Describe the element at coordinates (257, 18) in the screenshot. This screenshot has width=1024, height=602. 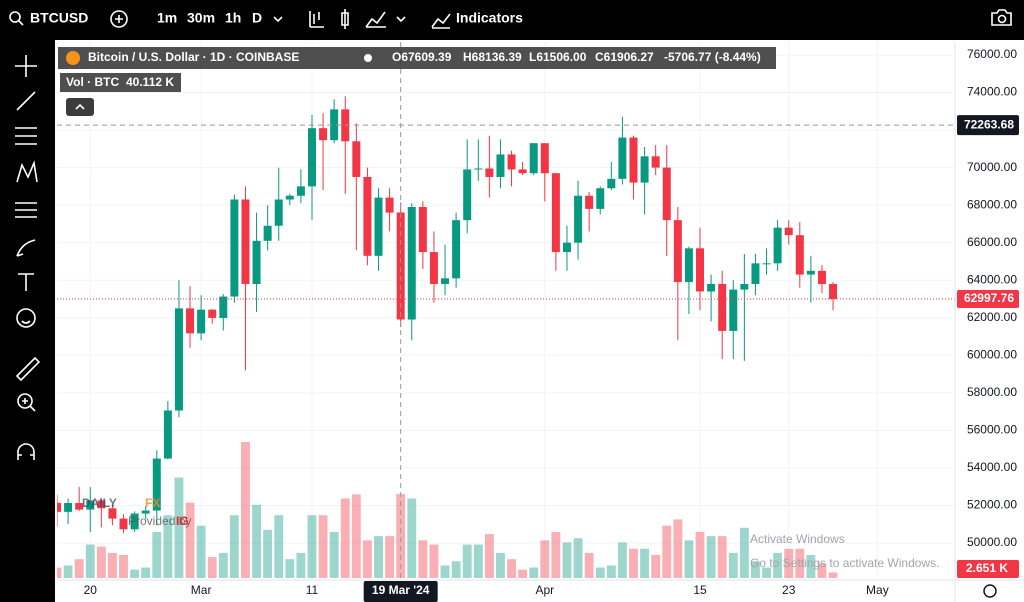
I see `interval: D` at that location.